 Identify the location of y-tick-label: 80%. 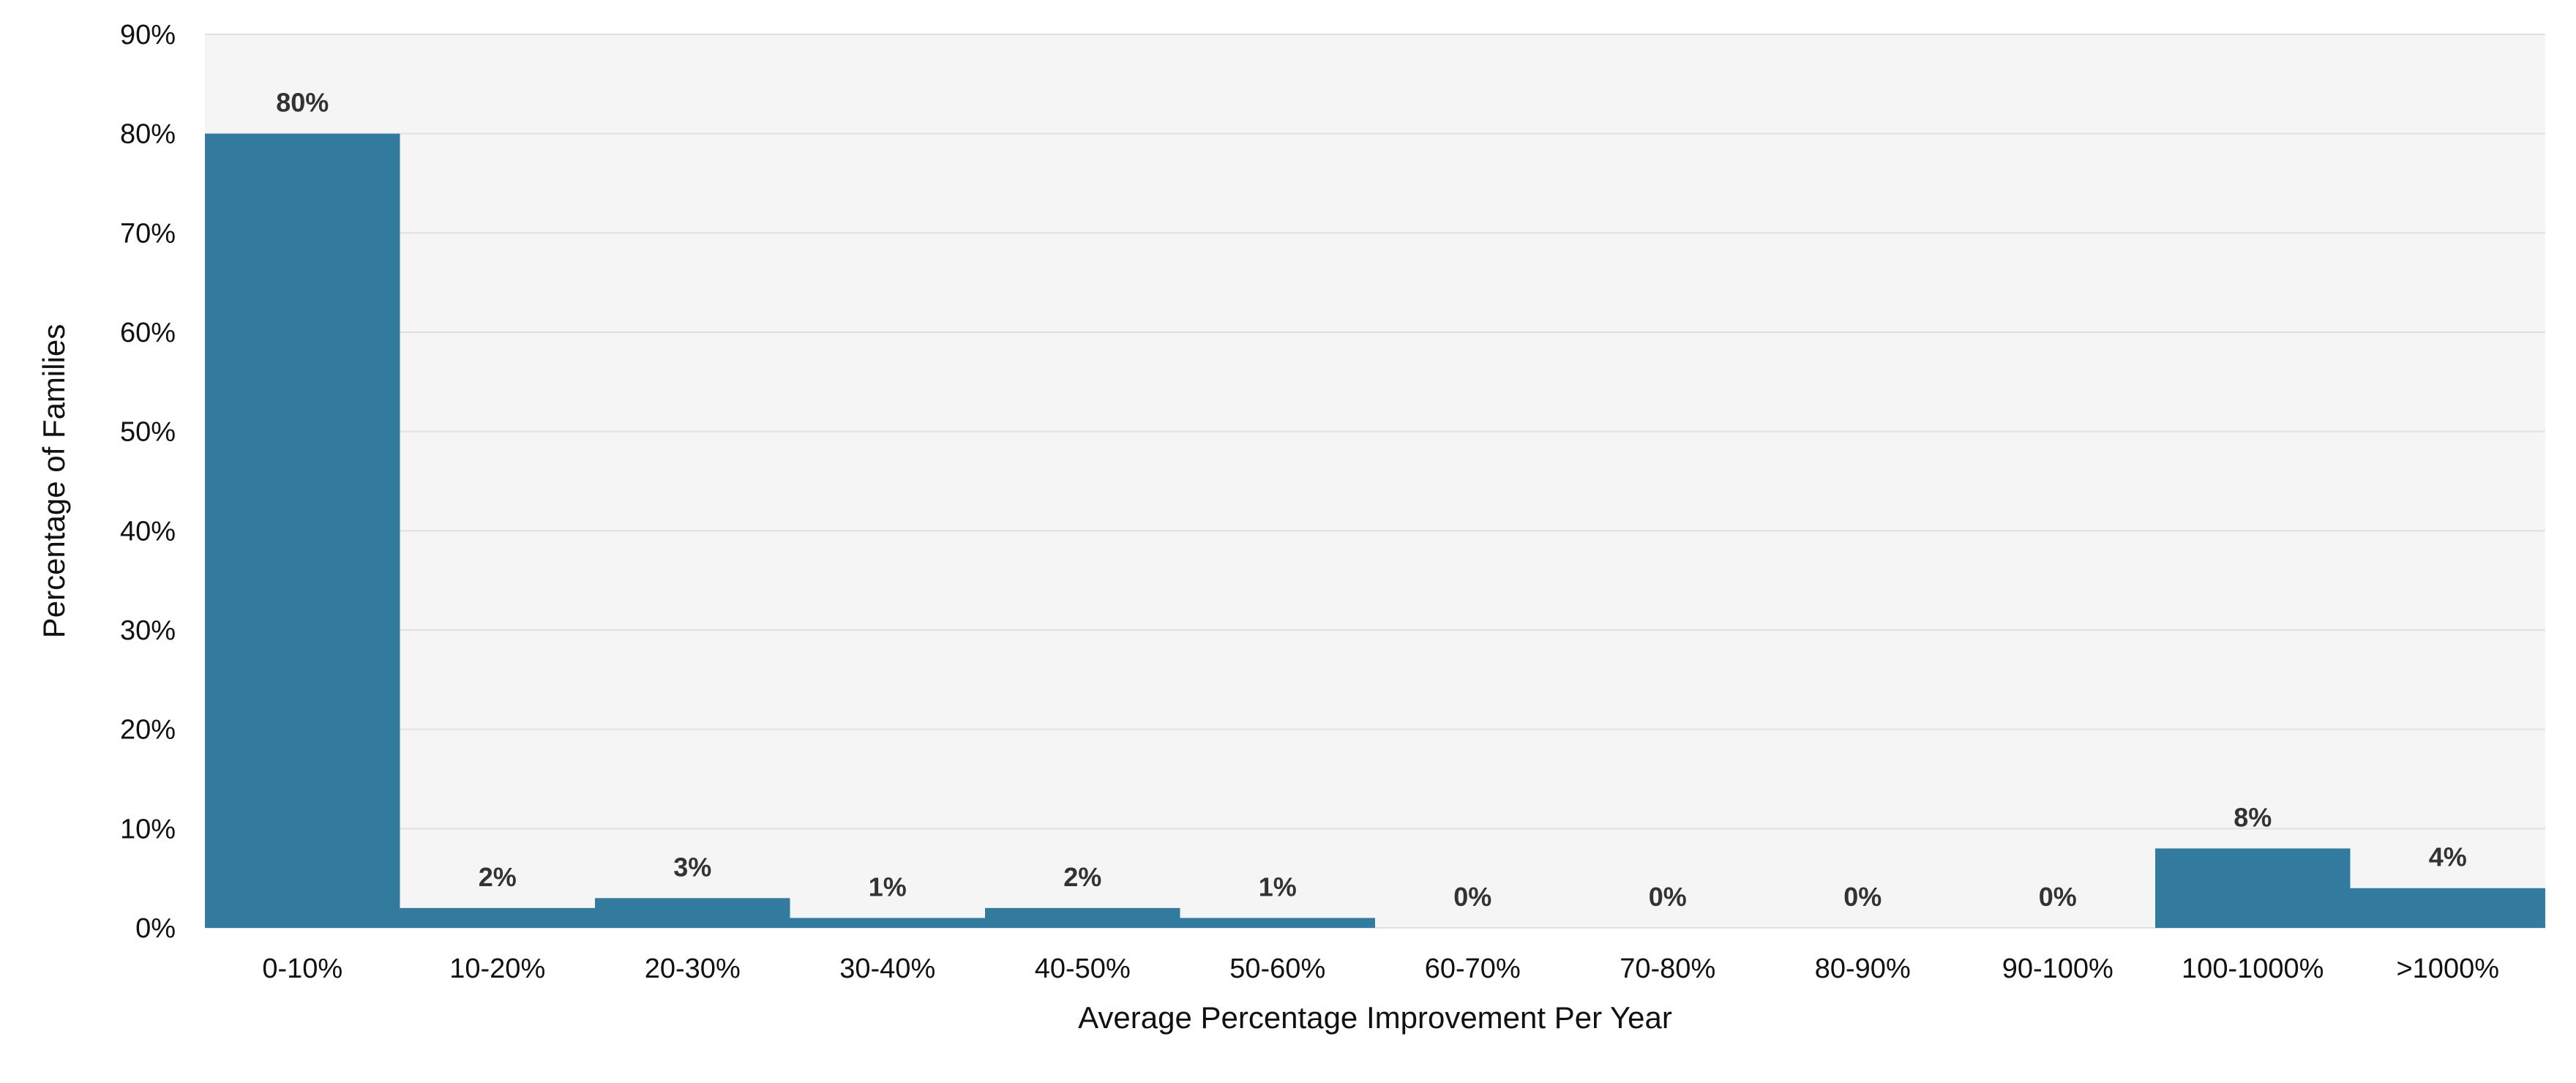
(148, 134).